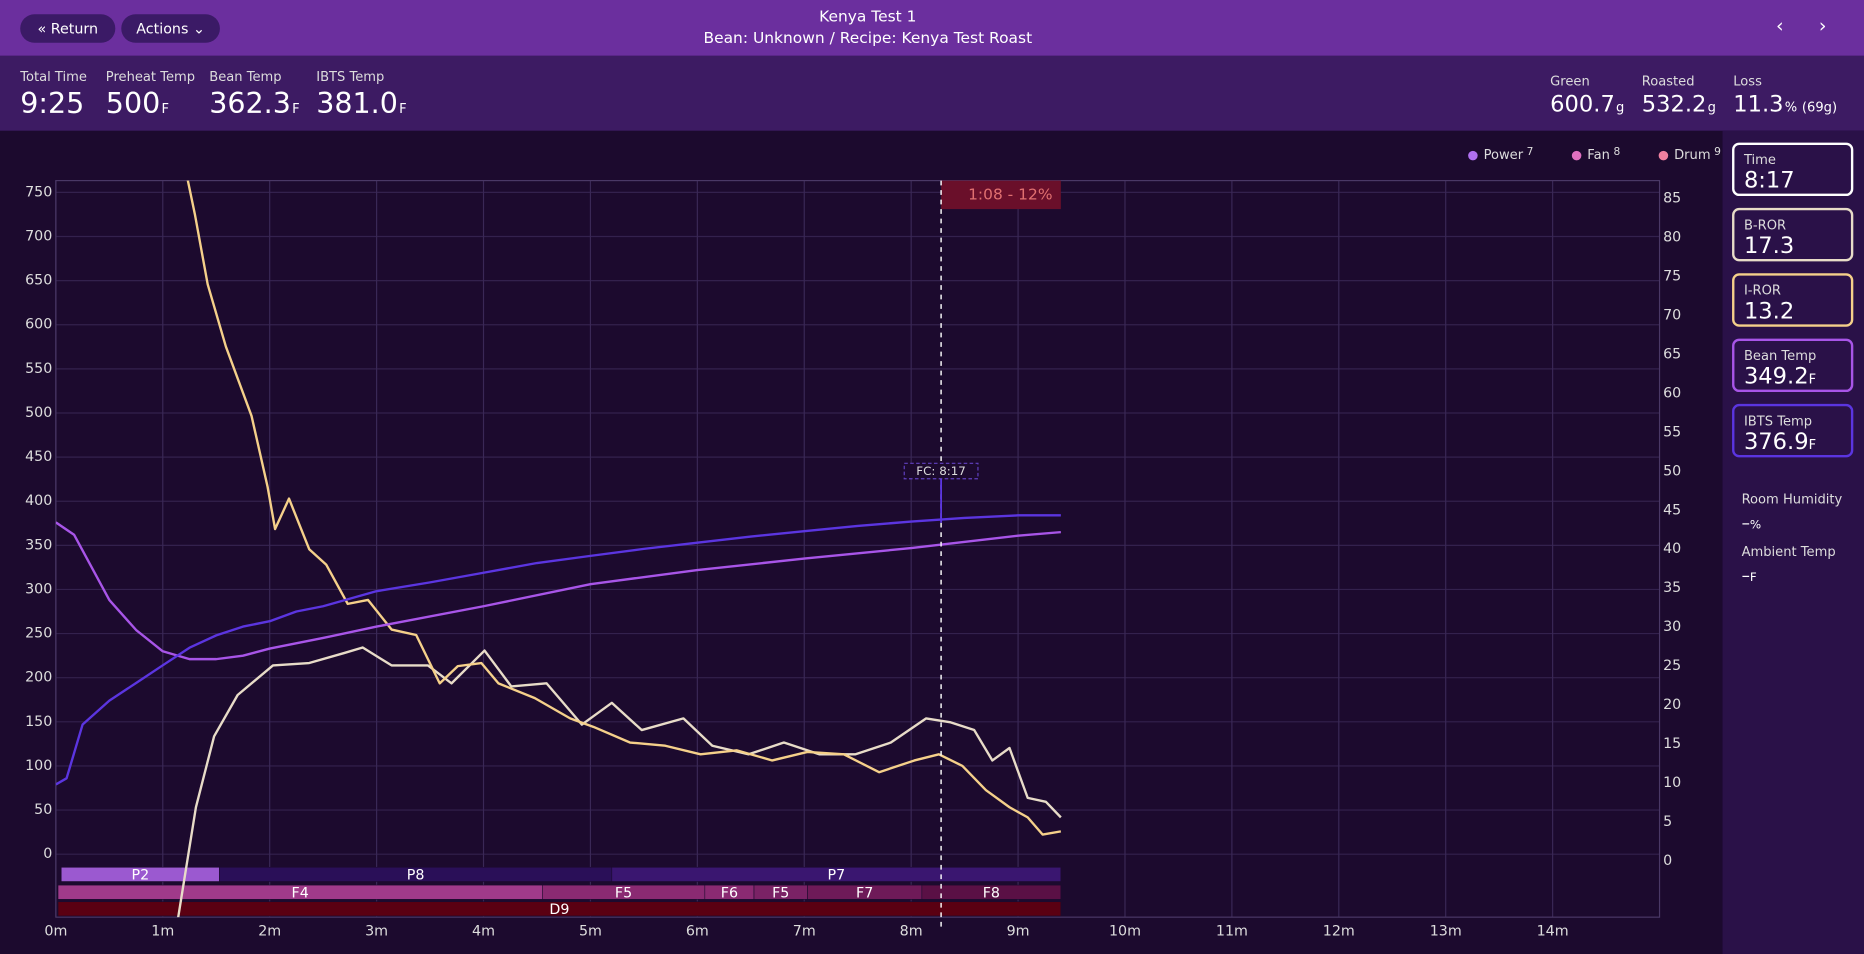 The width and height of the screenshot is (1864, 954). What do you see at coordinates (38, 413) in the screenshot?
I see `y-tick-label: 500` at bounding box center [38, 413].